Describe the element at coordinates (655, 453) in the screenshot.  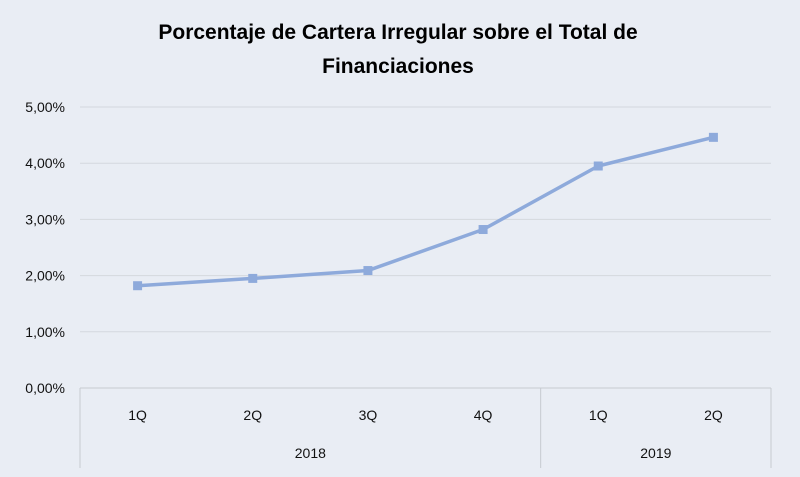
I see `x-group-label: 2019` at that location.